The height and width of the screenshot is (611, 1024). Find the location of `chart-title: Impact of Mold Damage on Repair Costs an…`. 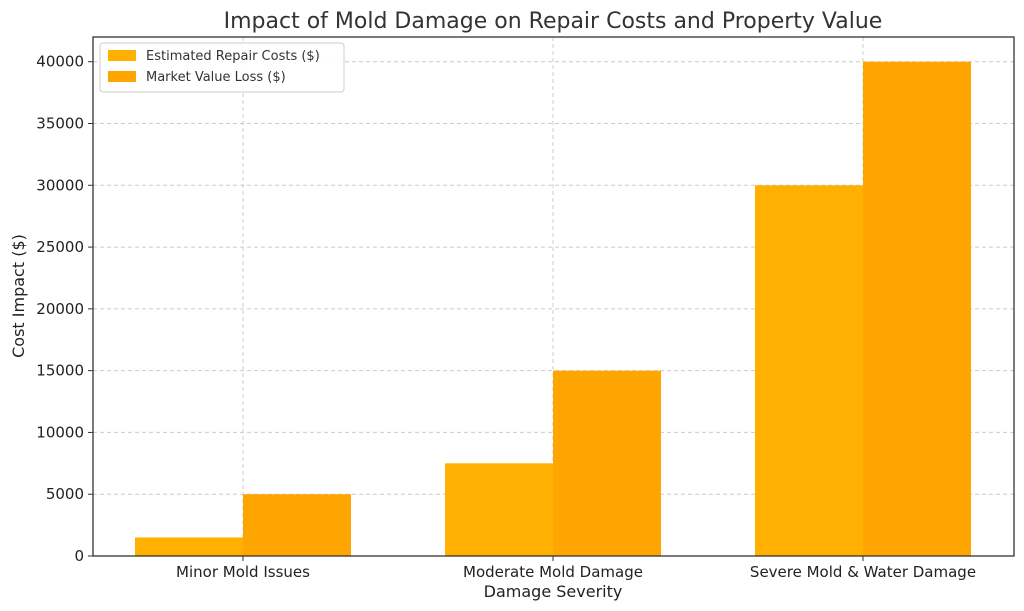

chart-title: Impact of Mold Damage on Repair Costs an… is located at coordinates (553, 21).